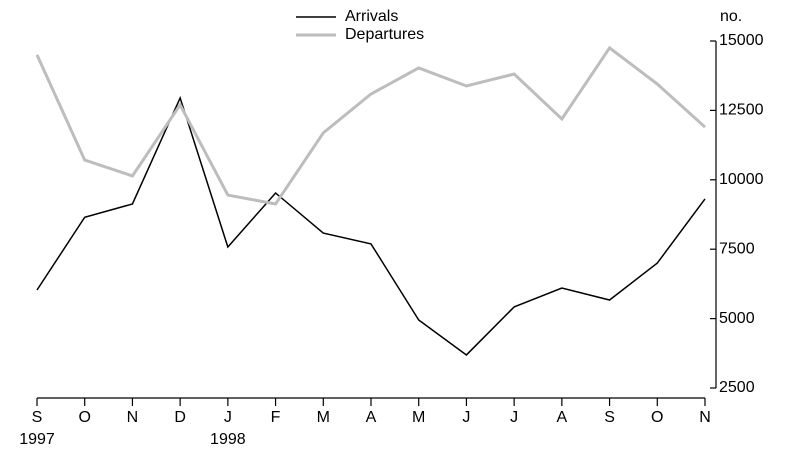  I want to click on y-tick-label: 7500, so click(737, 248).